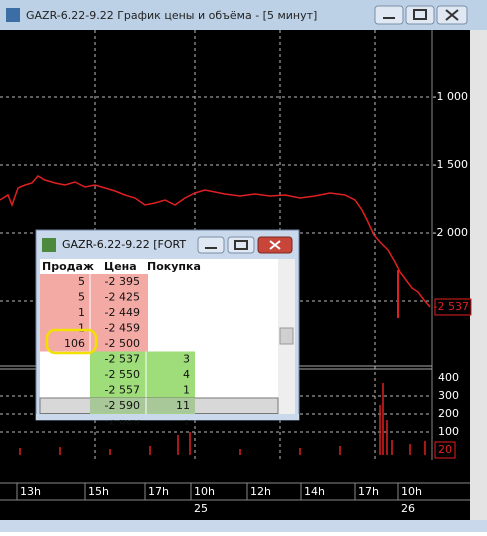 This screenshot has height=536, width=487. Describe the element at coordinates (448, 431) in the screenshot. I see `volume-label: 100` at that location.